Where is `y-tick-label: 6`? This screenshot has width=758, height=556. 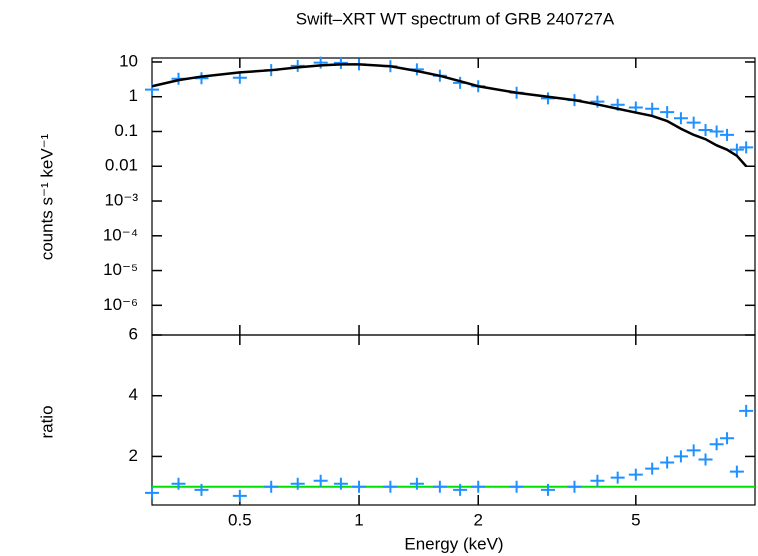
y-tick-label: 6 is located at coordinates (133, 333).